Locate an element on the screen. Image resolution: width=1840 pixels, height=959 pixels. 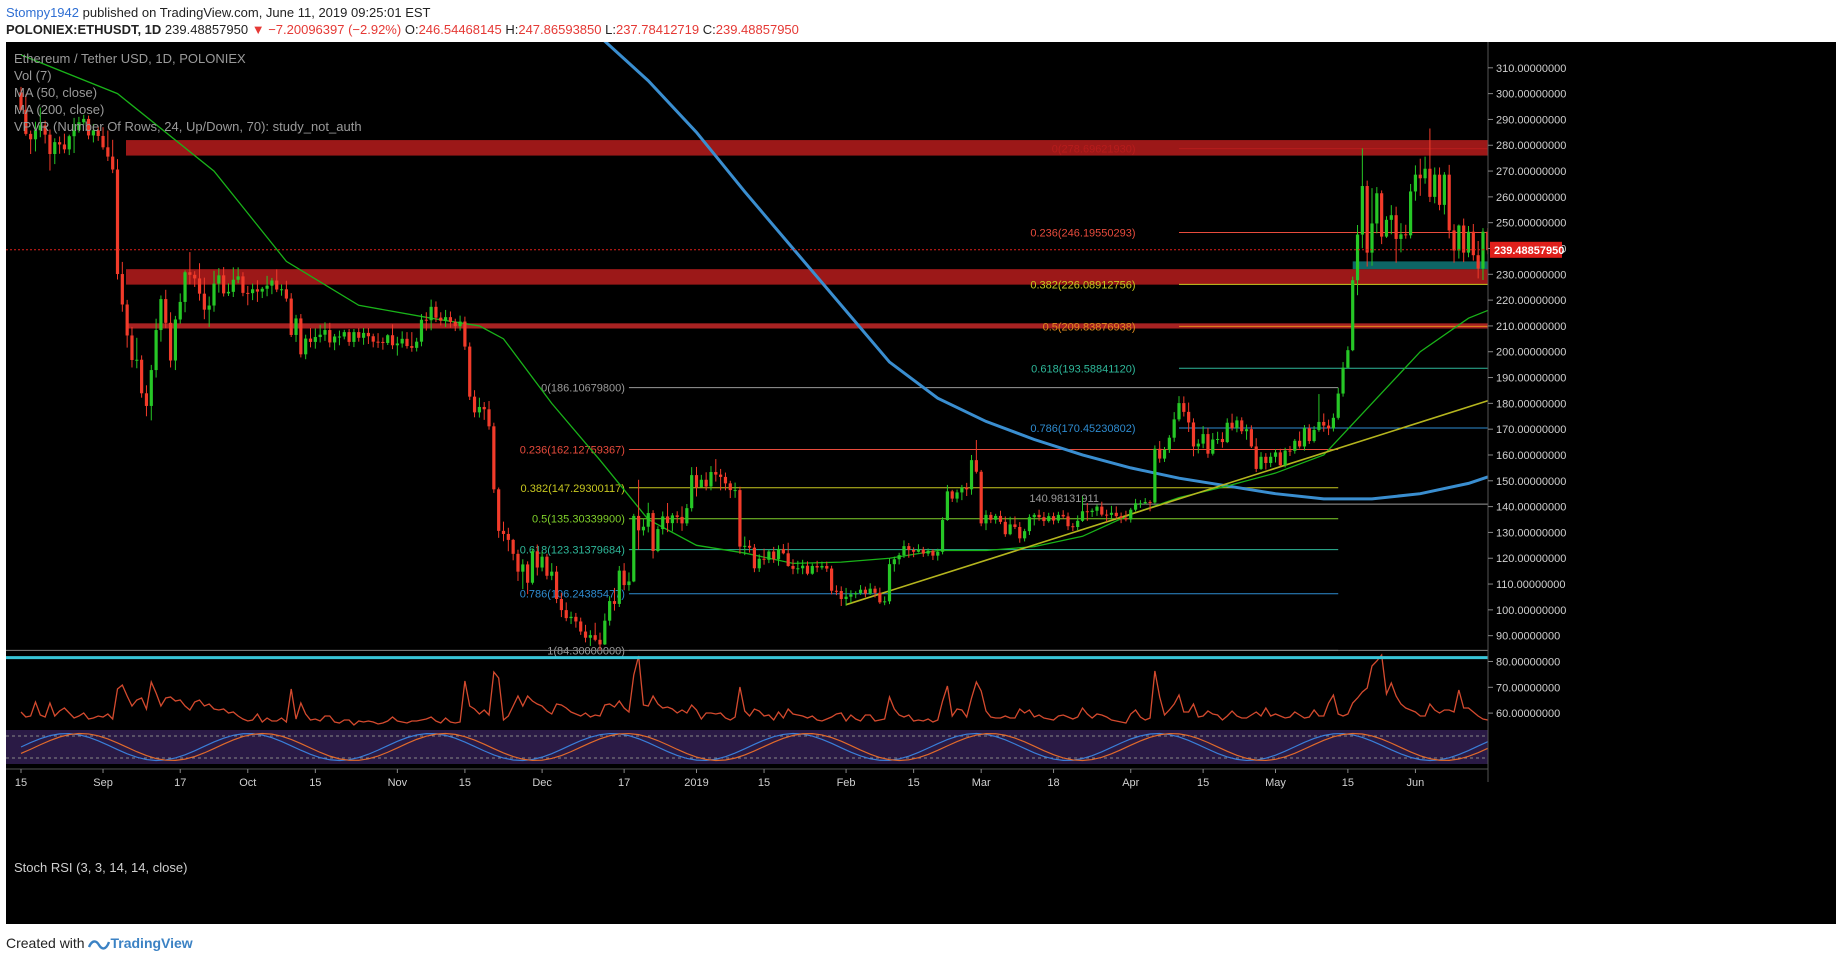
fib-label: 0.236(246.19550293) is located at coordinates (1082, 233).